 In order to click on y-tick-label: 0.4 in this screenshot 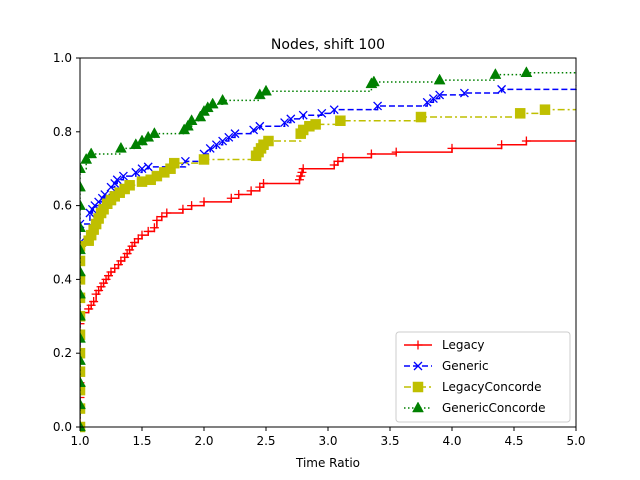, I will do `click(62, 279)`.